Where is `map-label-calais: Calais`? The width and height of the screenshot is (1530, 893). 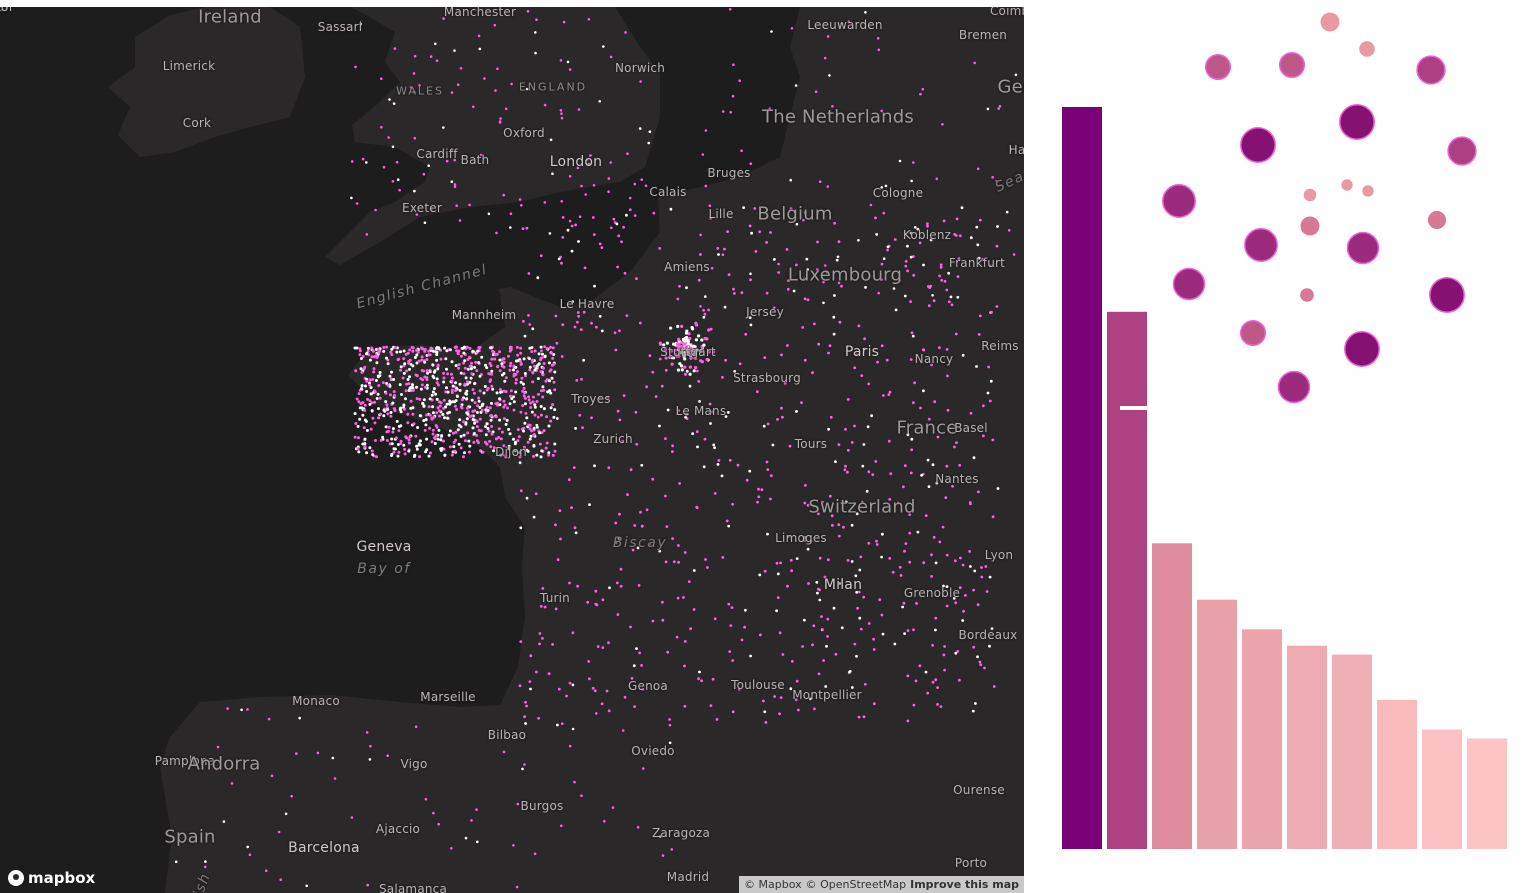
map-label-calais: Calais is located at coordinates (668, 192).